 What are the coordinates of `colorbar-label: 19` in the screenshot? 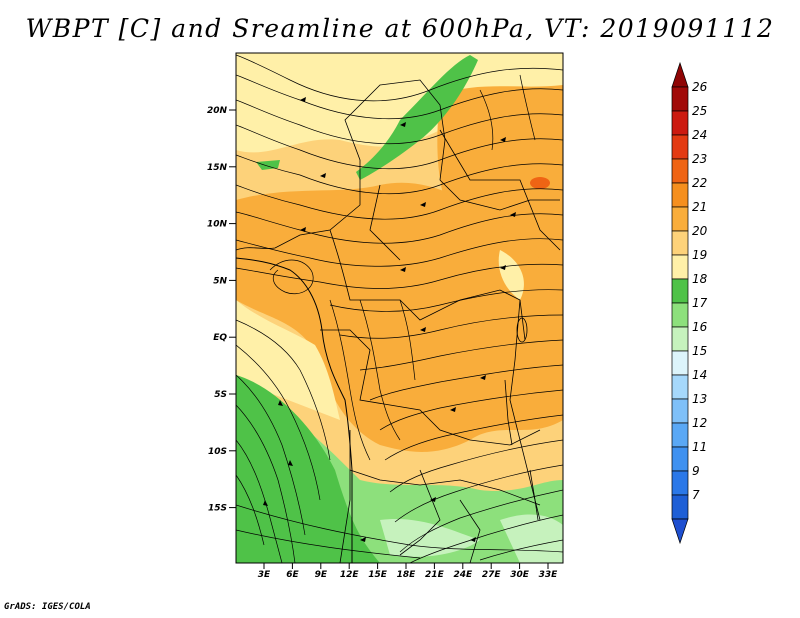 It's located at (699, 255).